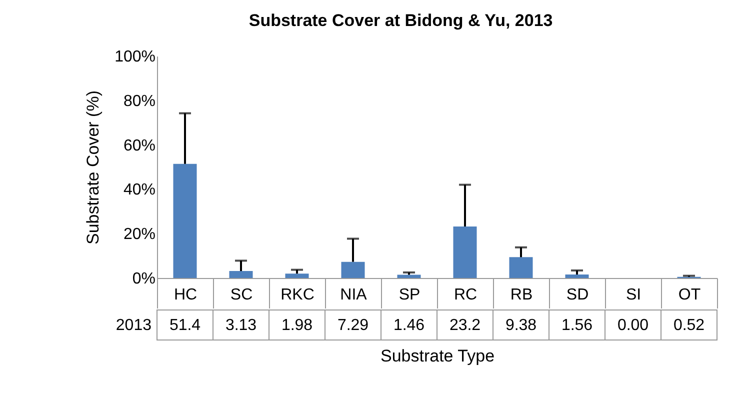 The height and width of the screenshot is (405, 741). What do you see at coordinates (400, 20) in the screenshot?
I see `chart-title: Substrate Cover at Bidong & Yu, 2013` at bounding box center [400, 20].